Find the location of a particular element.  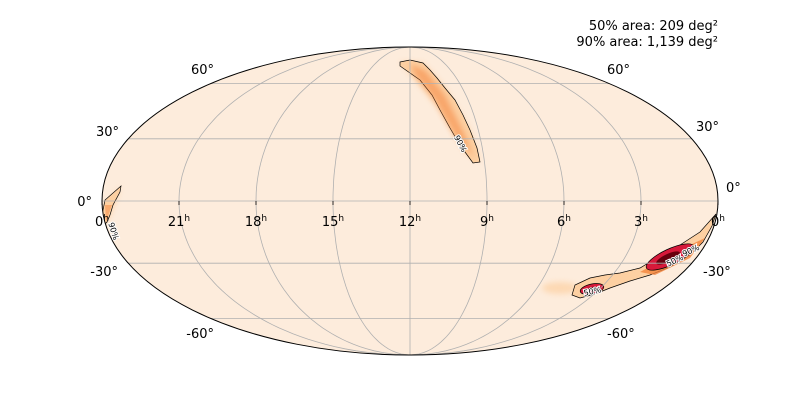

ra-tick-label: 21h is located at coordinates (179, 222).